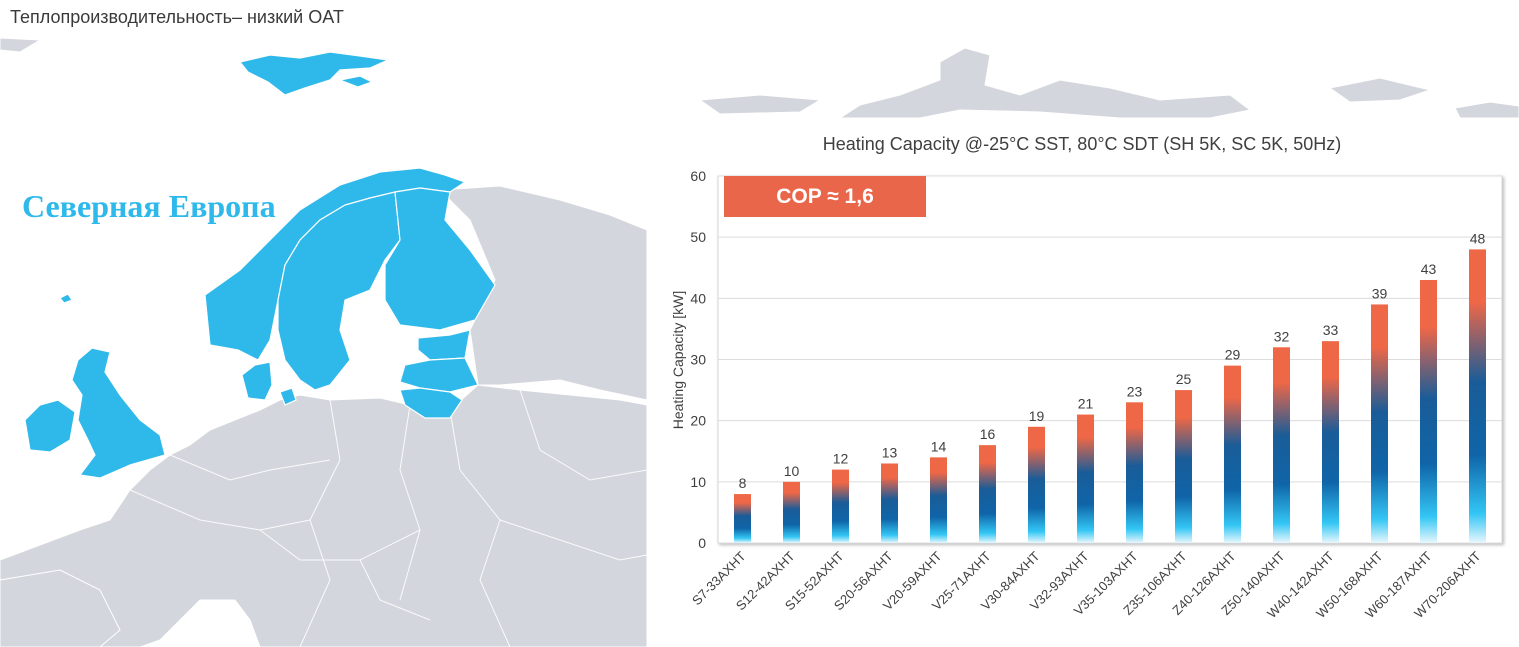 This screenshot has width=1519, height=647. What do you see at coordinates (1330, 442) in the screenshot?
I see `bar-w40-142axht` at bounding box center [1330, 442].